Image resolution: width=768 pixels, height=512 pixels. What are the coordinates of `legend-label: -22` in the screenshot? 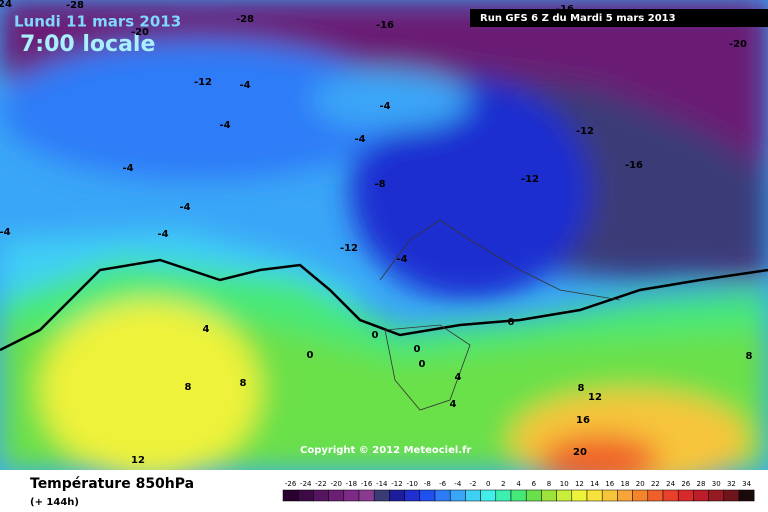 It's located at (320, 484).